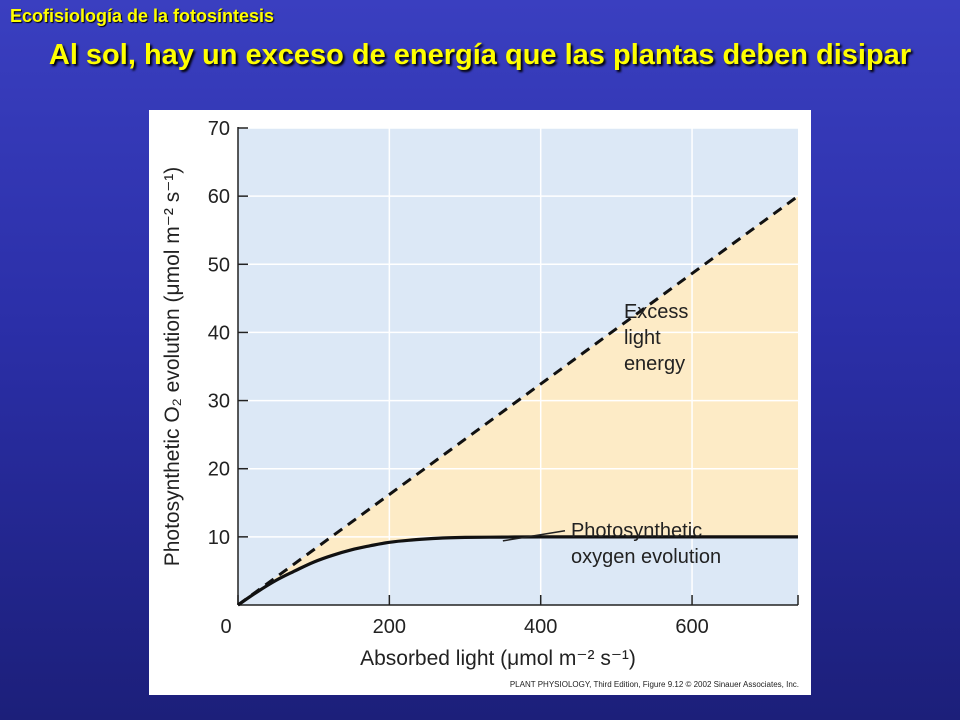 The image size is (960, 720). Describe the element at coordinates (691, 627) in the screenshot. I see `x-tick-label: 600` at that location.